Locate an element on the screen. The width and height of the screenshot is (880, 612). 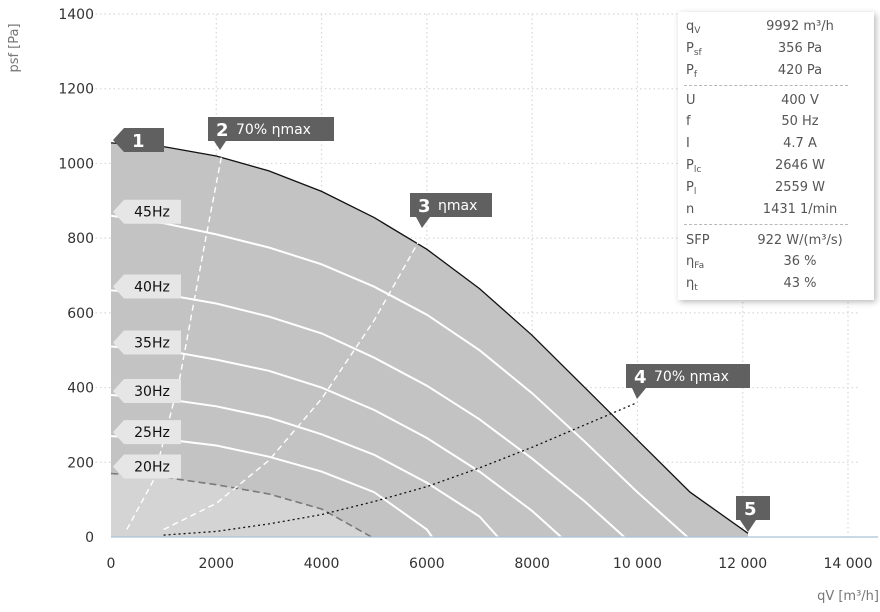
y-tick-label: 400 is located at coordinates (80, 389).